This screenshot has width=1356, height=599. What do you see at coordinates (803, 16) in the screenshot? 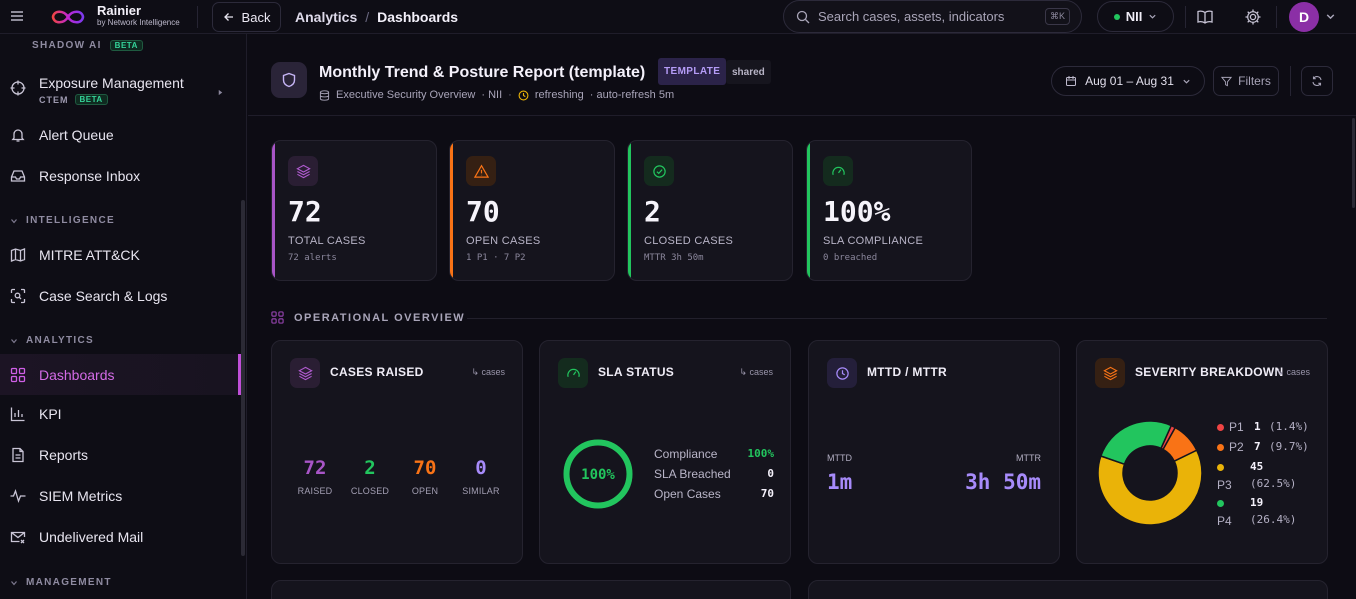
I see `search-icon` at bounding box center [803, 16].